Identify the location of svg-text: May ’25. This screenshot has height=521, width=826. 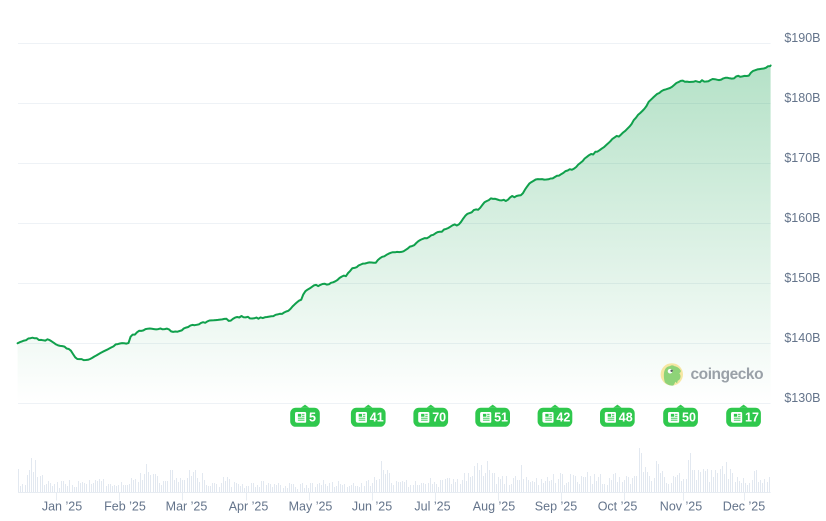
(311, 507).